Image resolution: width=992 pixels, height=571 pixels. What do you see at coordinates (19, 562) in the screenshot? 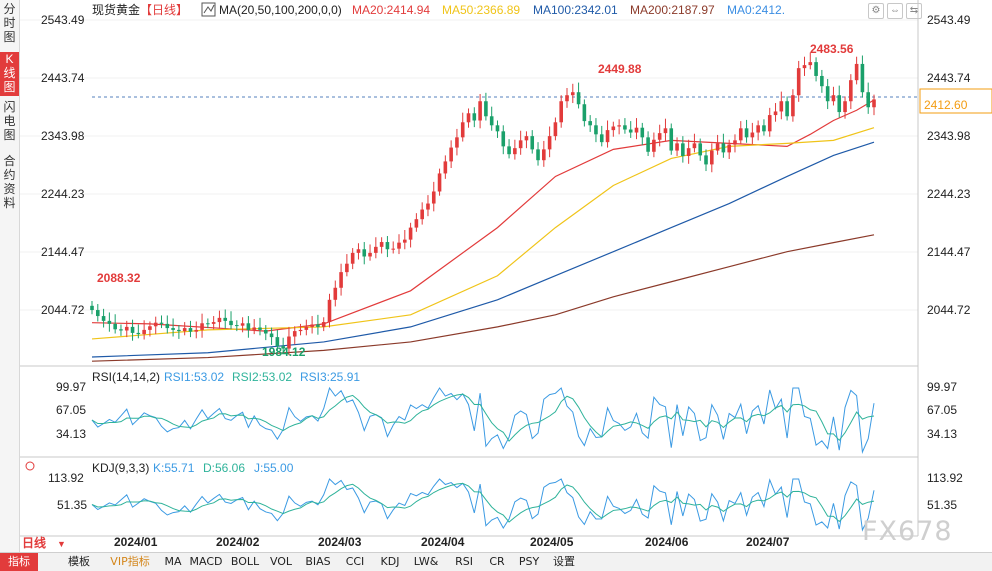
I see `toolbar-indicators: 指标` at bounding box center [19, 562].